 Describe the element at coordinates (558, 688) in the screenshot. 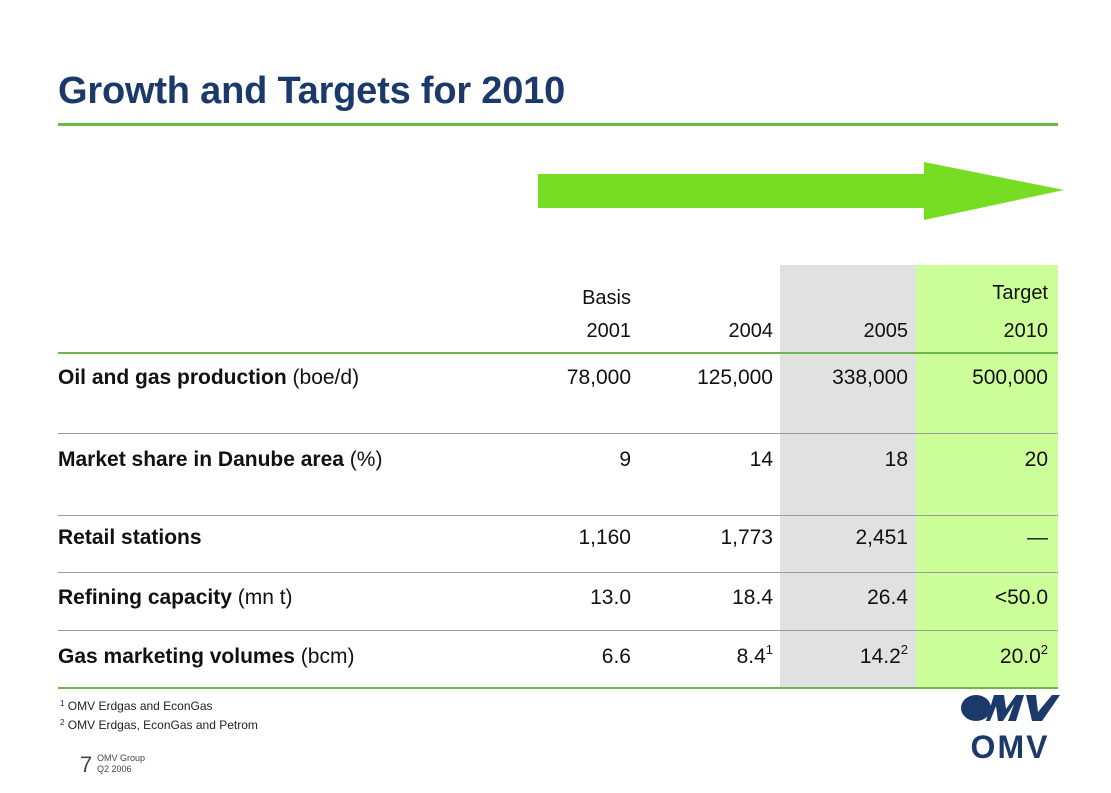

I see `table-bottom-rule` at that location.